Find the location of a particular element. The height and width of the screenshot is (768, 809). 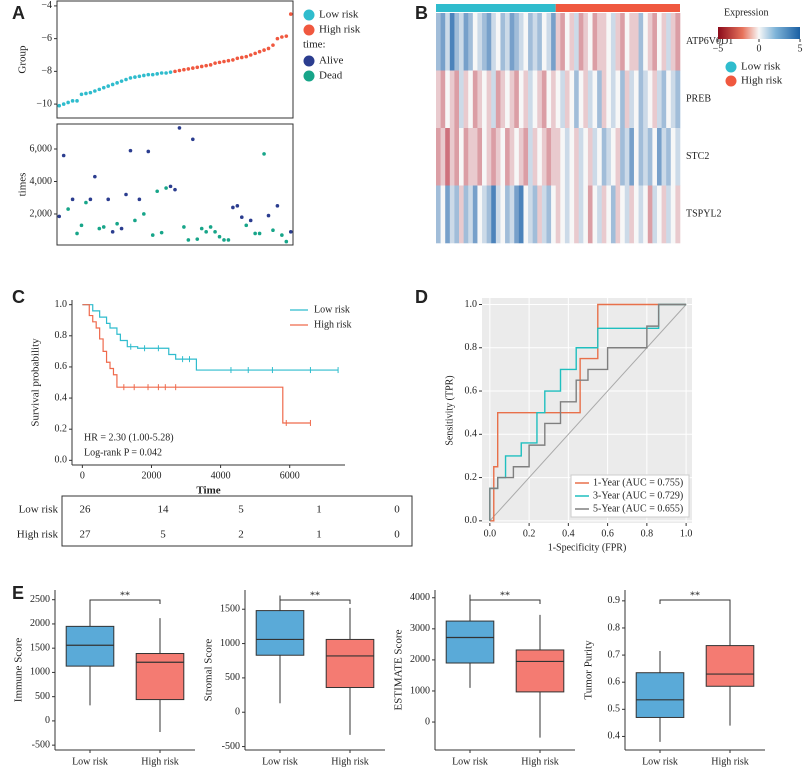

risk-count: 2 is located at coordinates (241, 535).